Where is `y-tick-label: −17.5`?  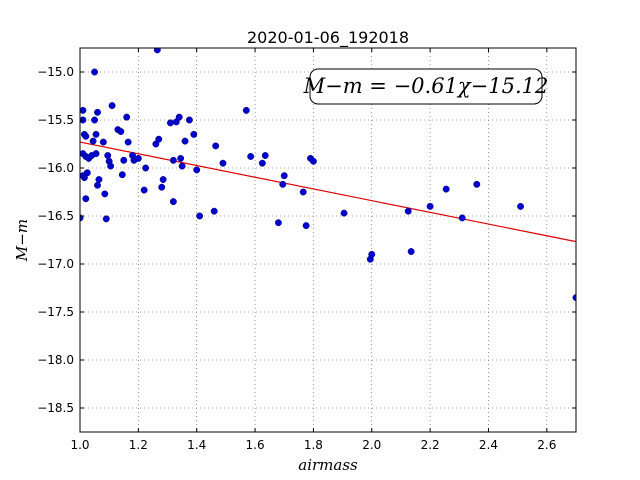
y-tick-label: −17.5 is located at coordinates (55, 312).